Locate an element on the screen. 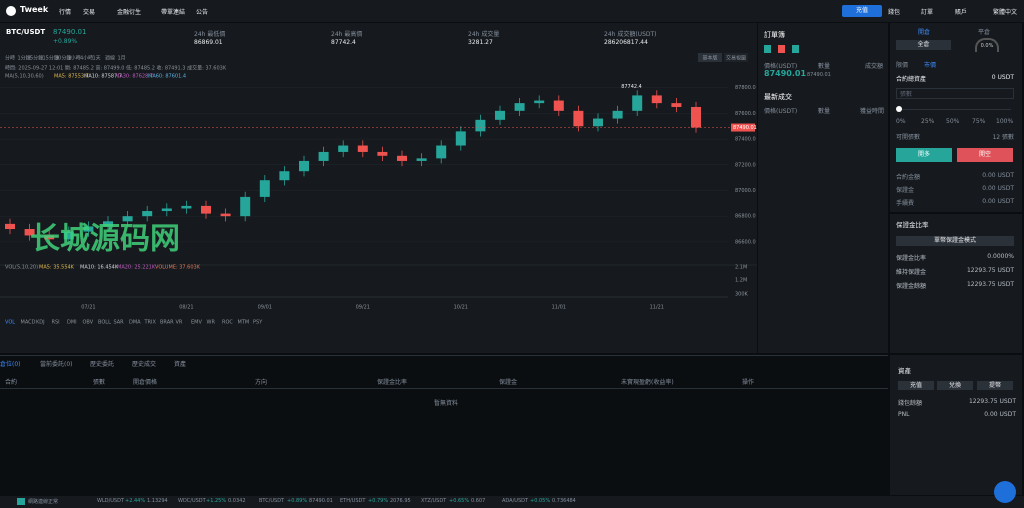 Image resolution: width=1024 pixels, height=508 pixels. indicator-tab: PSY is located at coordinates (258, 323).